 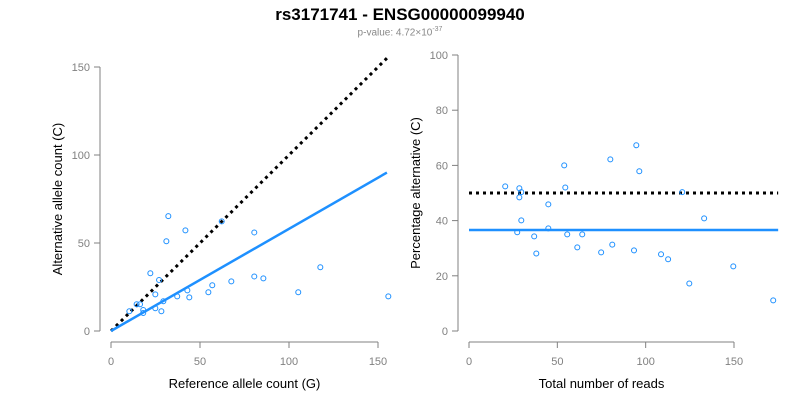 I want to click on chart-title: rs3171741 - ENSG00000099940, so click(x=400, y=14).